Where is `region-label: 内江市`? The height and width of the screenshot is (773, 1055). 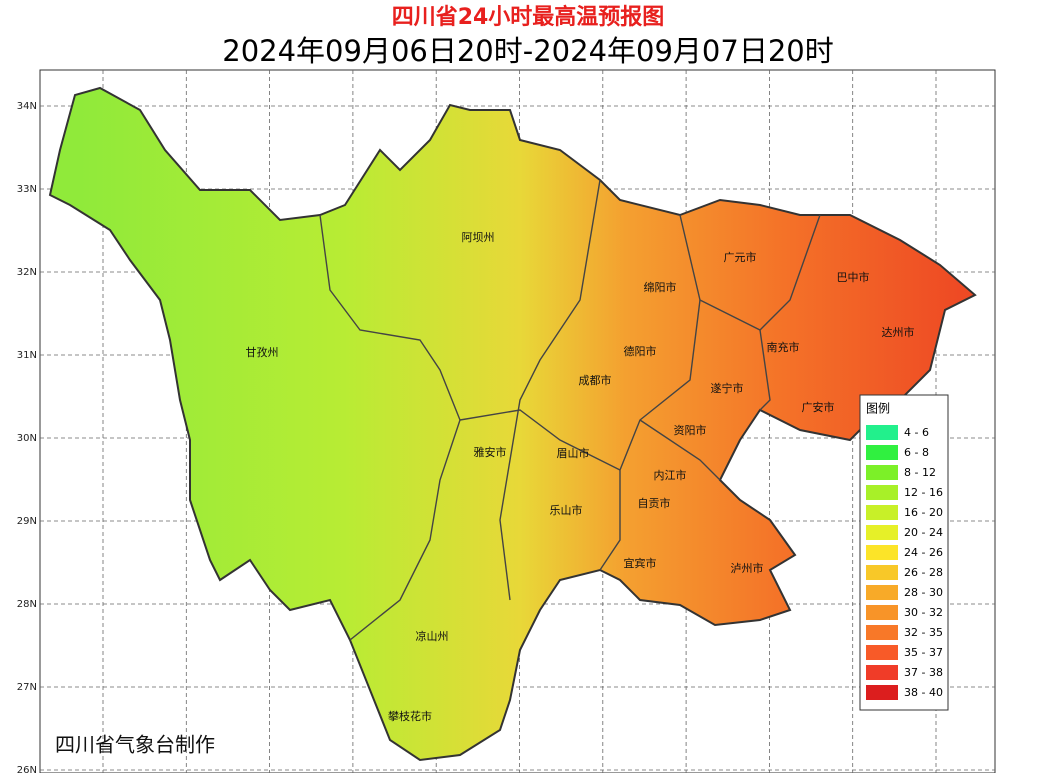 region-label: 内江市 is located at coordinates (670, 475).